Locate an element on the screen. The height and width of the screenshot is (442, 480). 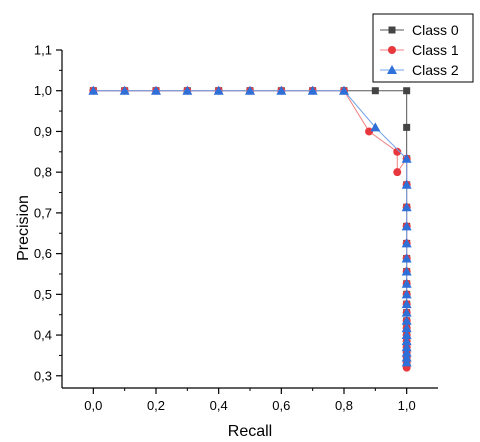
y-tick-label: 0,5 is located at coordinates (43, 294).